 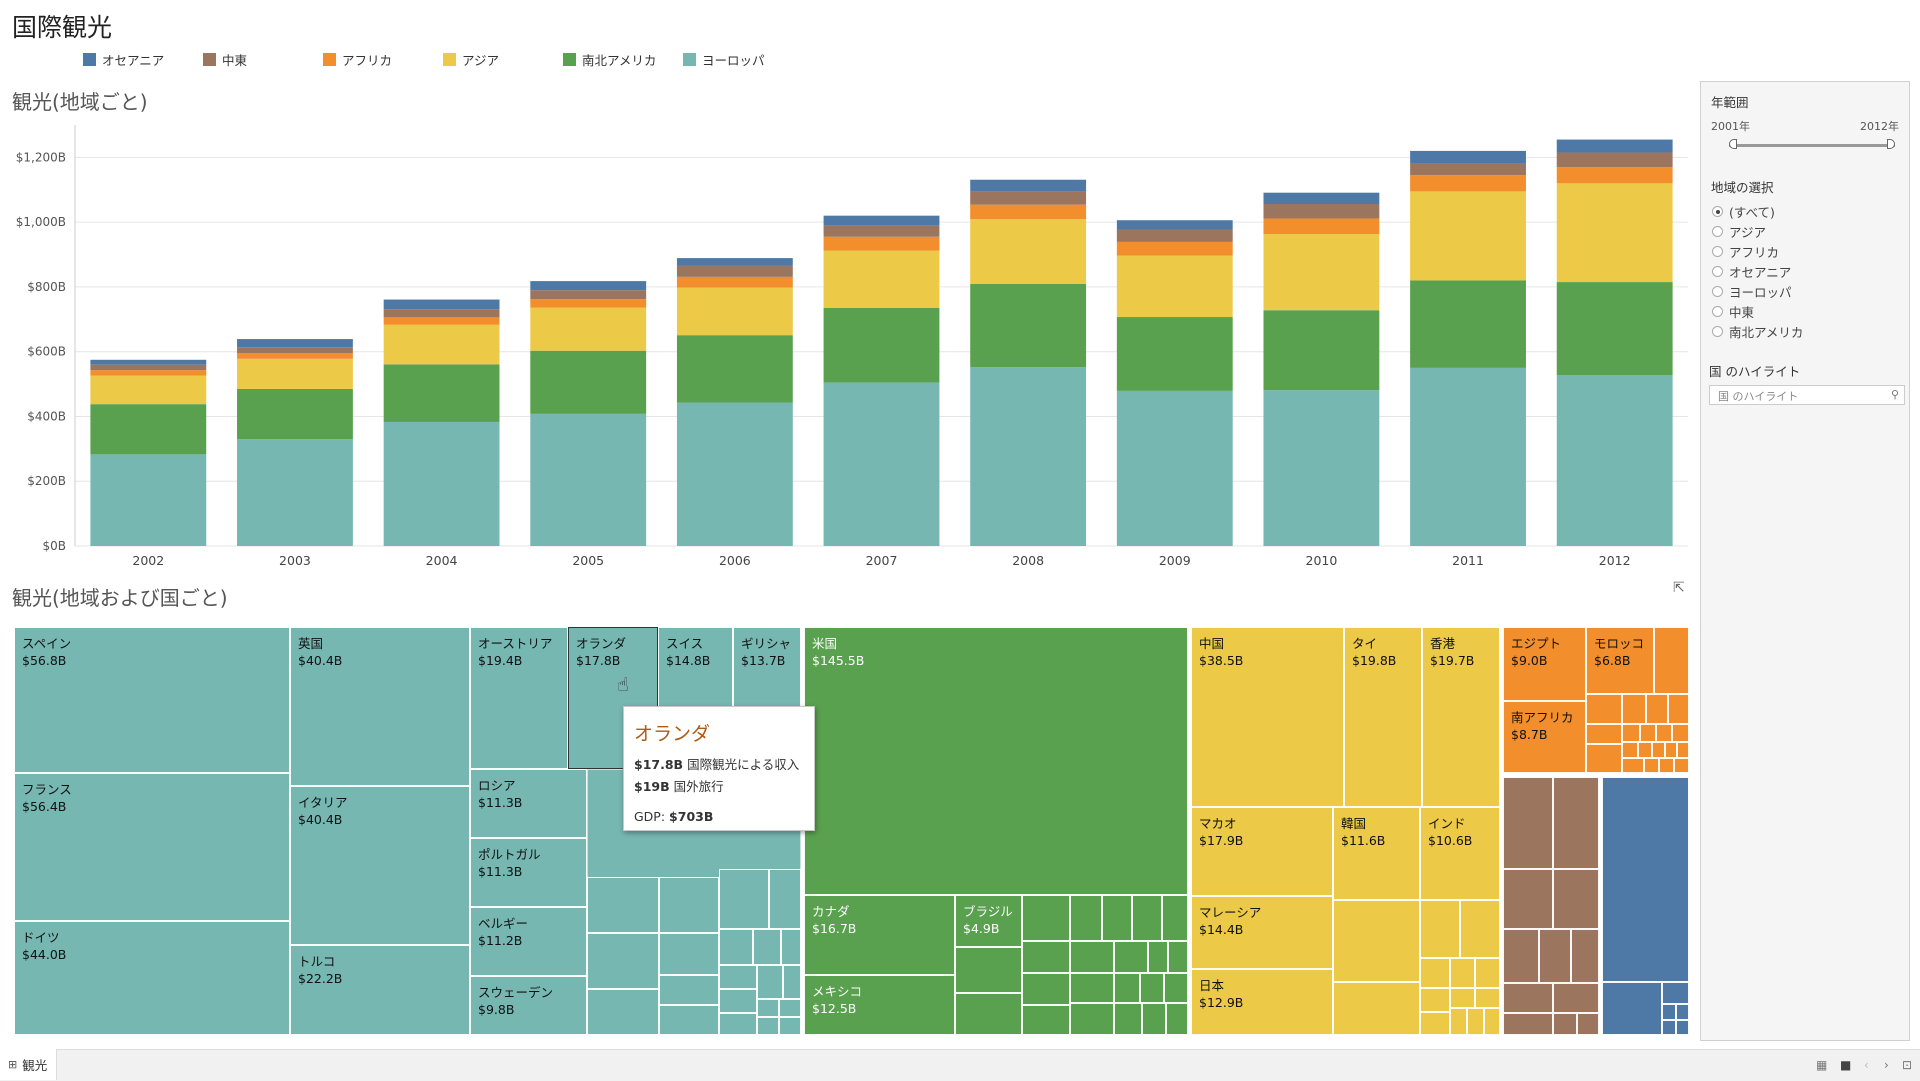 What do you see at coordinates (152, 847) in the screenshot?
I see `treemap-tile-france: フランス $56.4B` at bounding box center [152, 847].